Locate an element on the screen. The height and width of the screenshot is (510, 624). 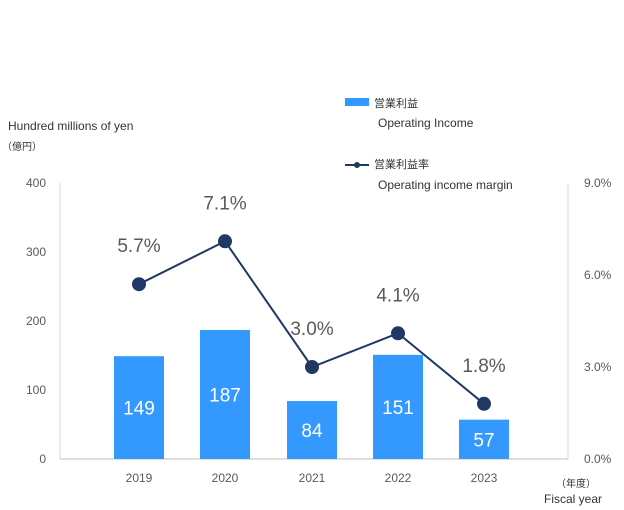
right-tick-label: 9.0% is located at coordinates (598, 183).